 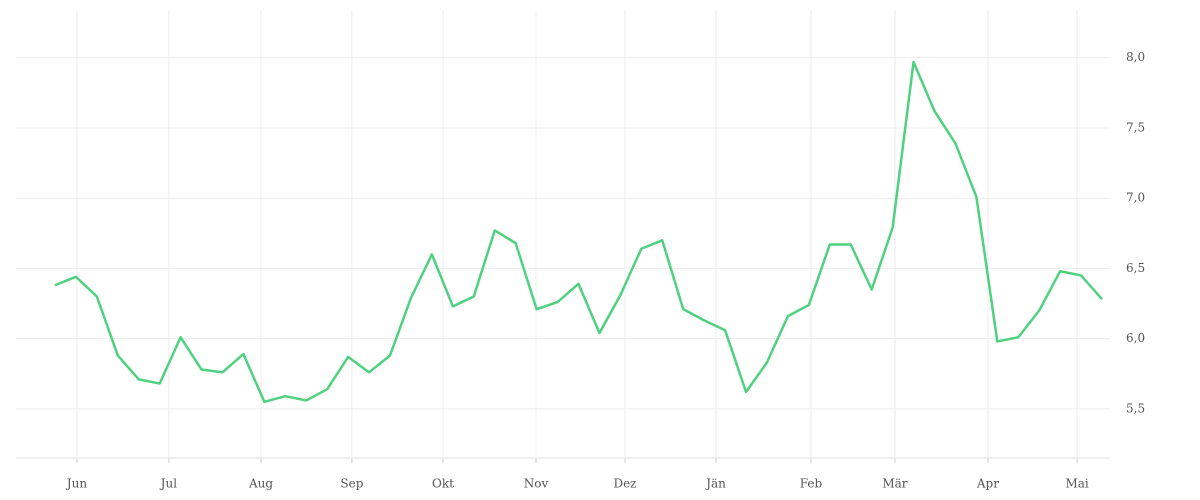 I want to click on x-tick-label: Apr, so click(x=987, y=484).